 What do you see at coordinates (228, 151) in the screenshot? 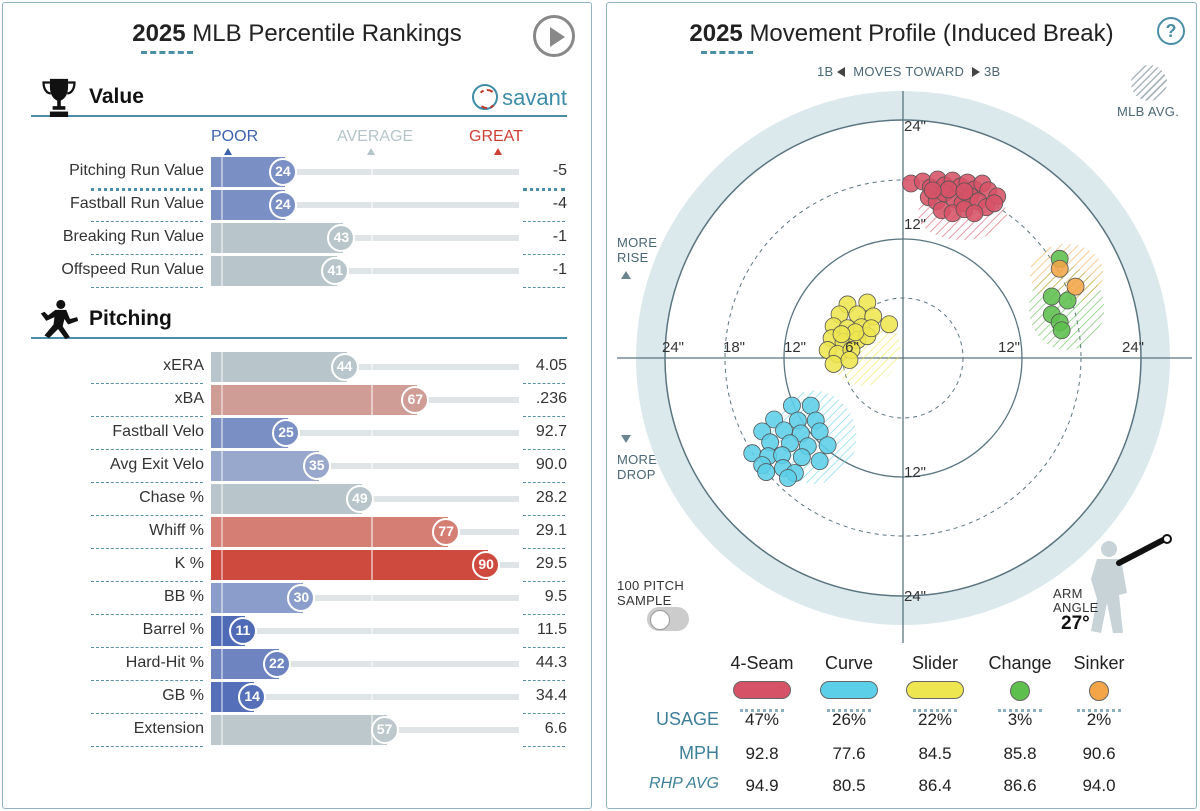
I see `poor-arrow-icon` at bounding box center [228, 151].